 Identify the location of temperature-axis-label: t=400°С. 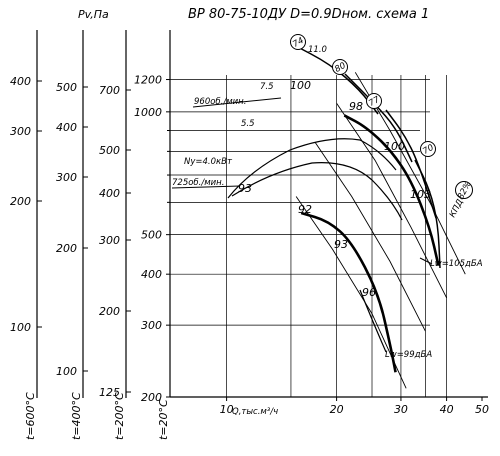
(76, 416).